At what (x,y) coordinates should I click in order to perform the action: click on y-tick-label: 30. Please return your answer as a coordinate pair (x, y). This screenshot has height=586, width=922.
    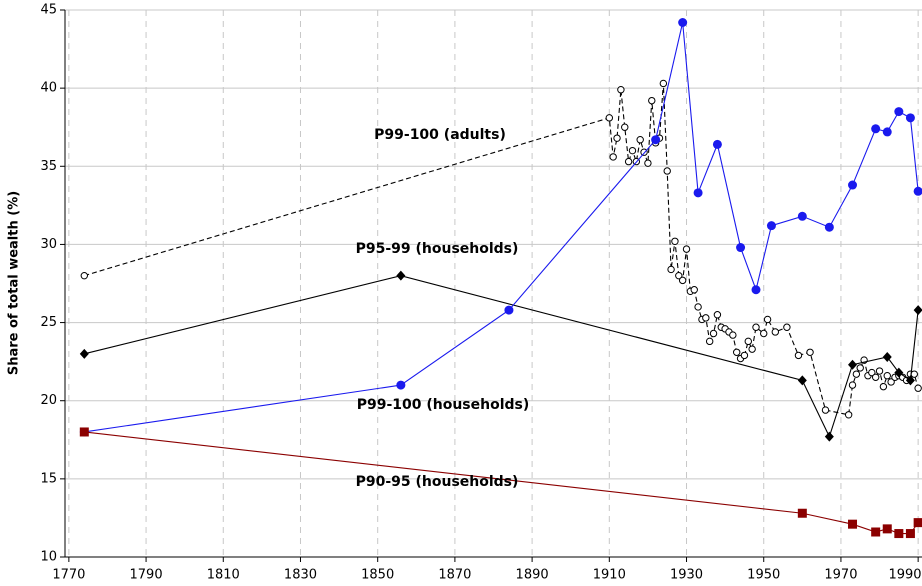
    Looking at the image, I should click on (48, 244).